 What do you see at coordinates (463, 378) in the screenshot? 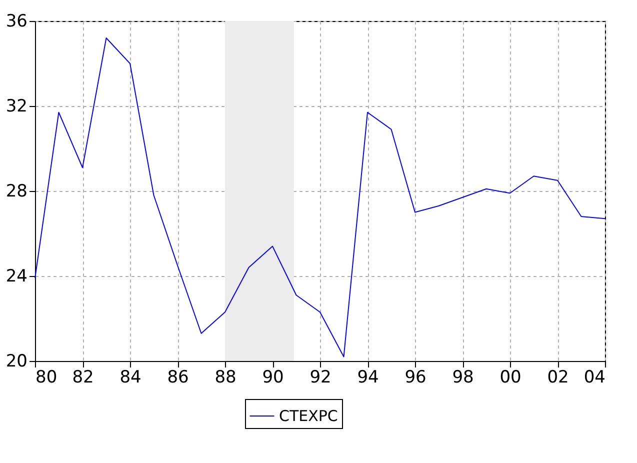
I see `x-tick-label: 98` at bounding box center [463, 378].